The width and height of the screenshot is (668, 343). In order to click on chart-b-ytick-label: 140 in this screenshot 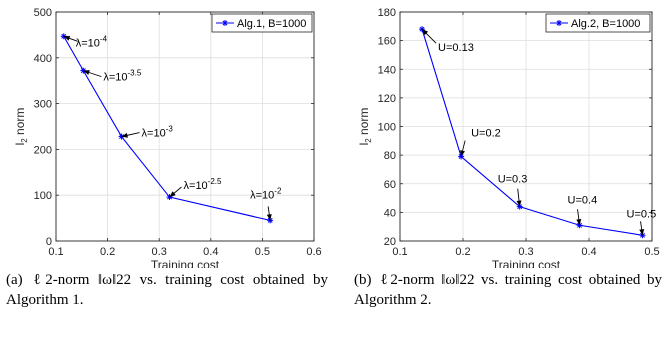, I will do `click(387, 70)`.